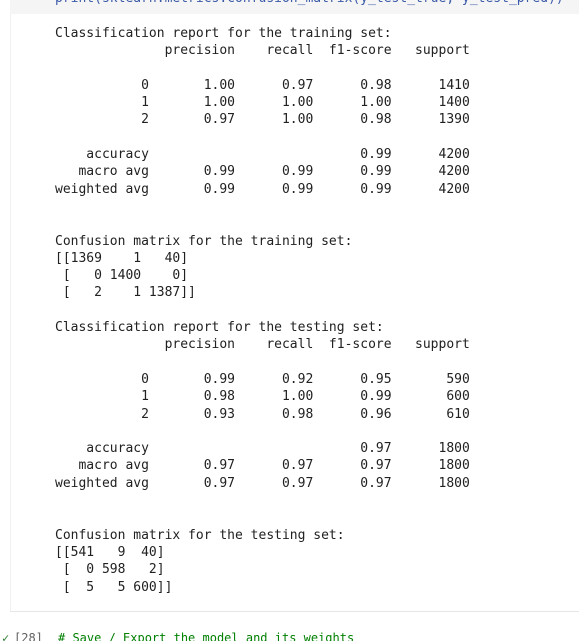 This screenshot has height=641, width=579. I want to click on check-icon: ✓, so click(6, 636).